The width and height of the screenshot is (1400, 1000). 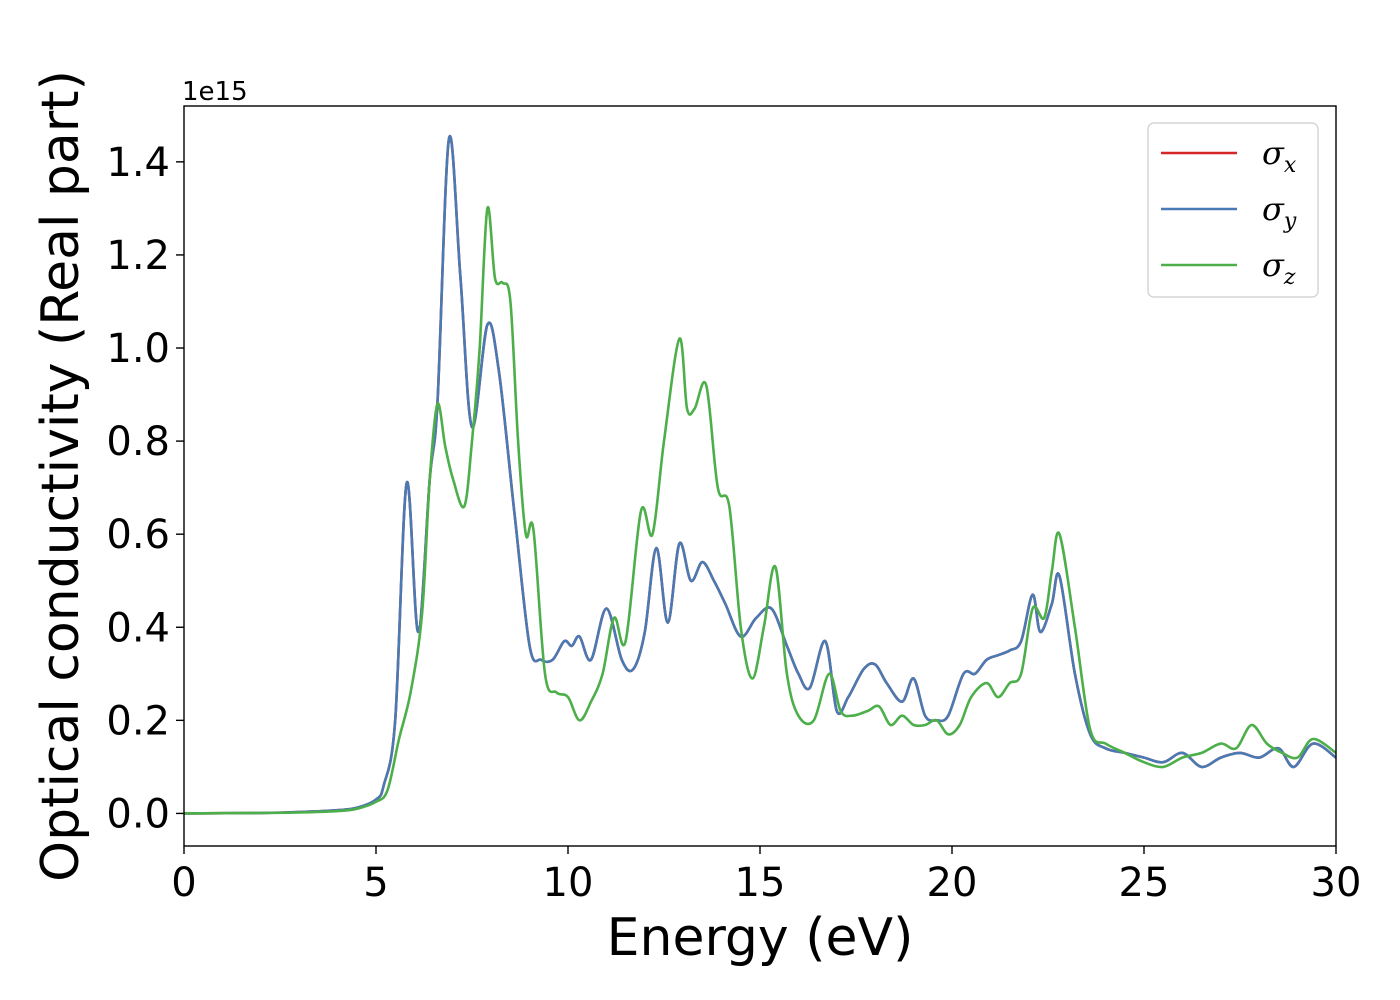 I want to click on x-tick-label: 5, so click(x=375, y=883).